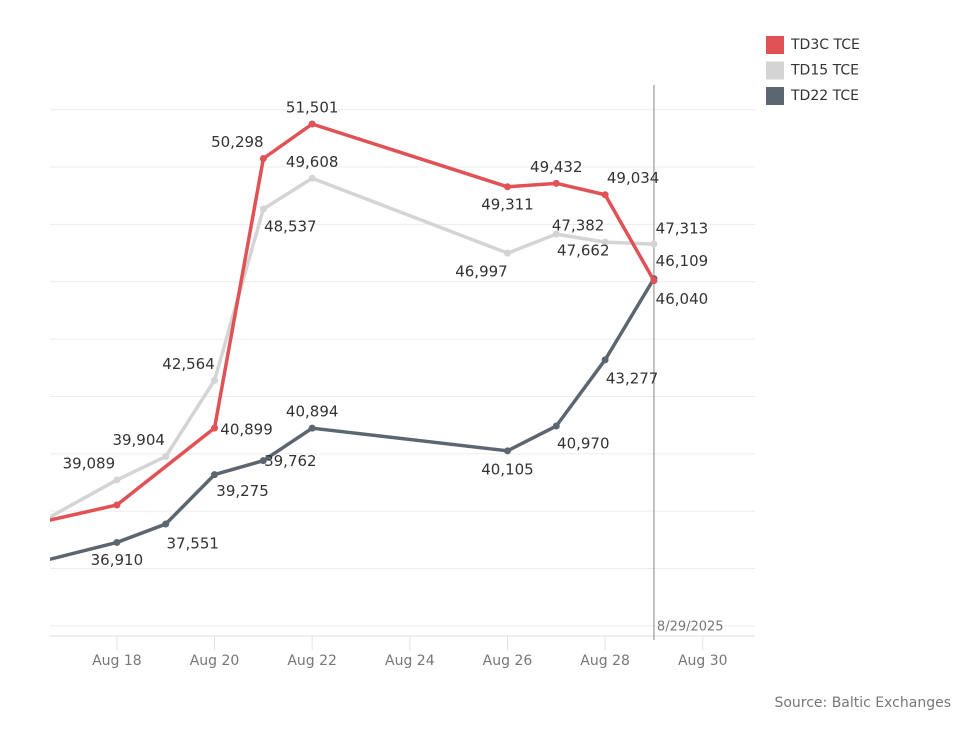  Describe the element at coordinates (703, 661) in the screenshot. I see `x-tick-label: Aug 30` at that location.